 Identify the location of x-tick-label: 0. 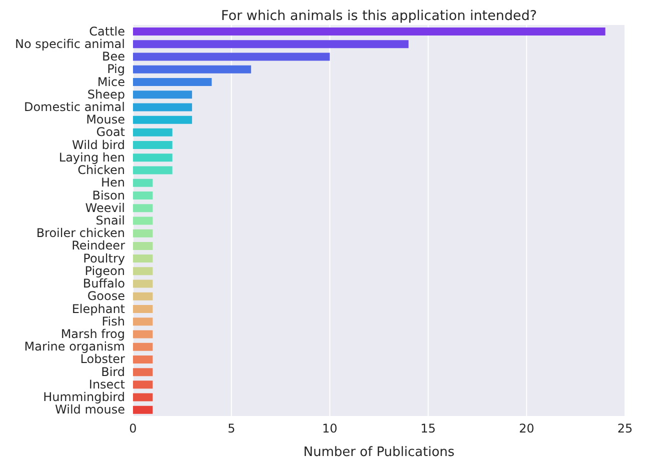
(133, 429).